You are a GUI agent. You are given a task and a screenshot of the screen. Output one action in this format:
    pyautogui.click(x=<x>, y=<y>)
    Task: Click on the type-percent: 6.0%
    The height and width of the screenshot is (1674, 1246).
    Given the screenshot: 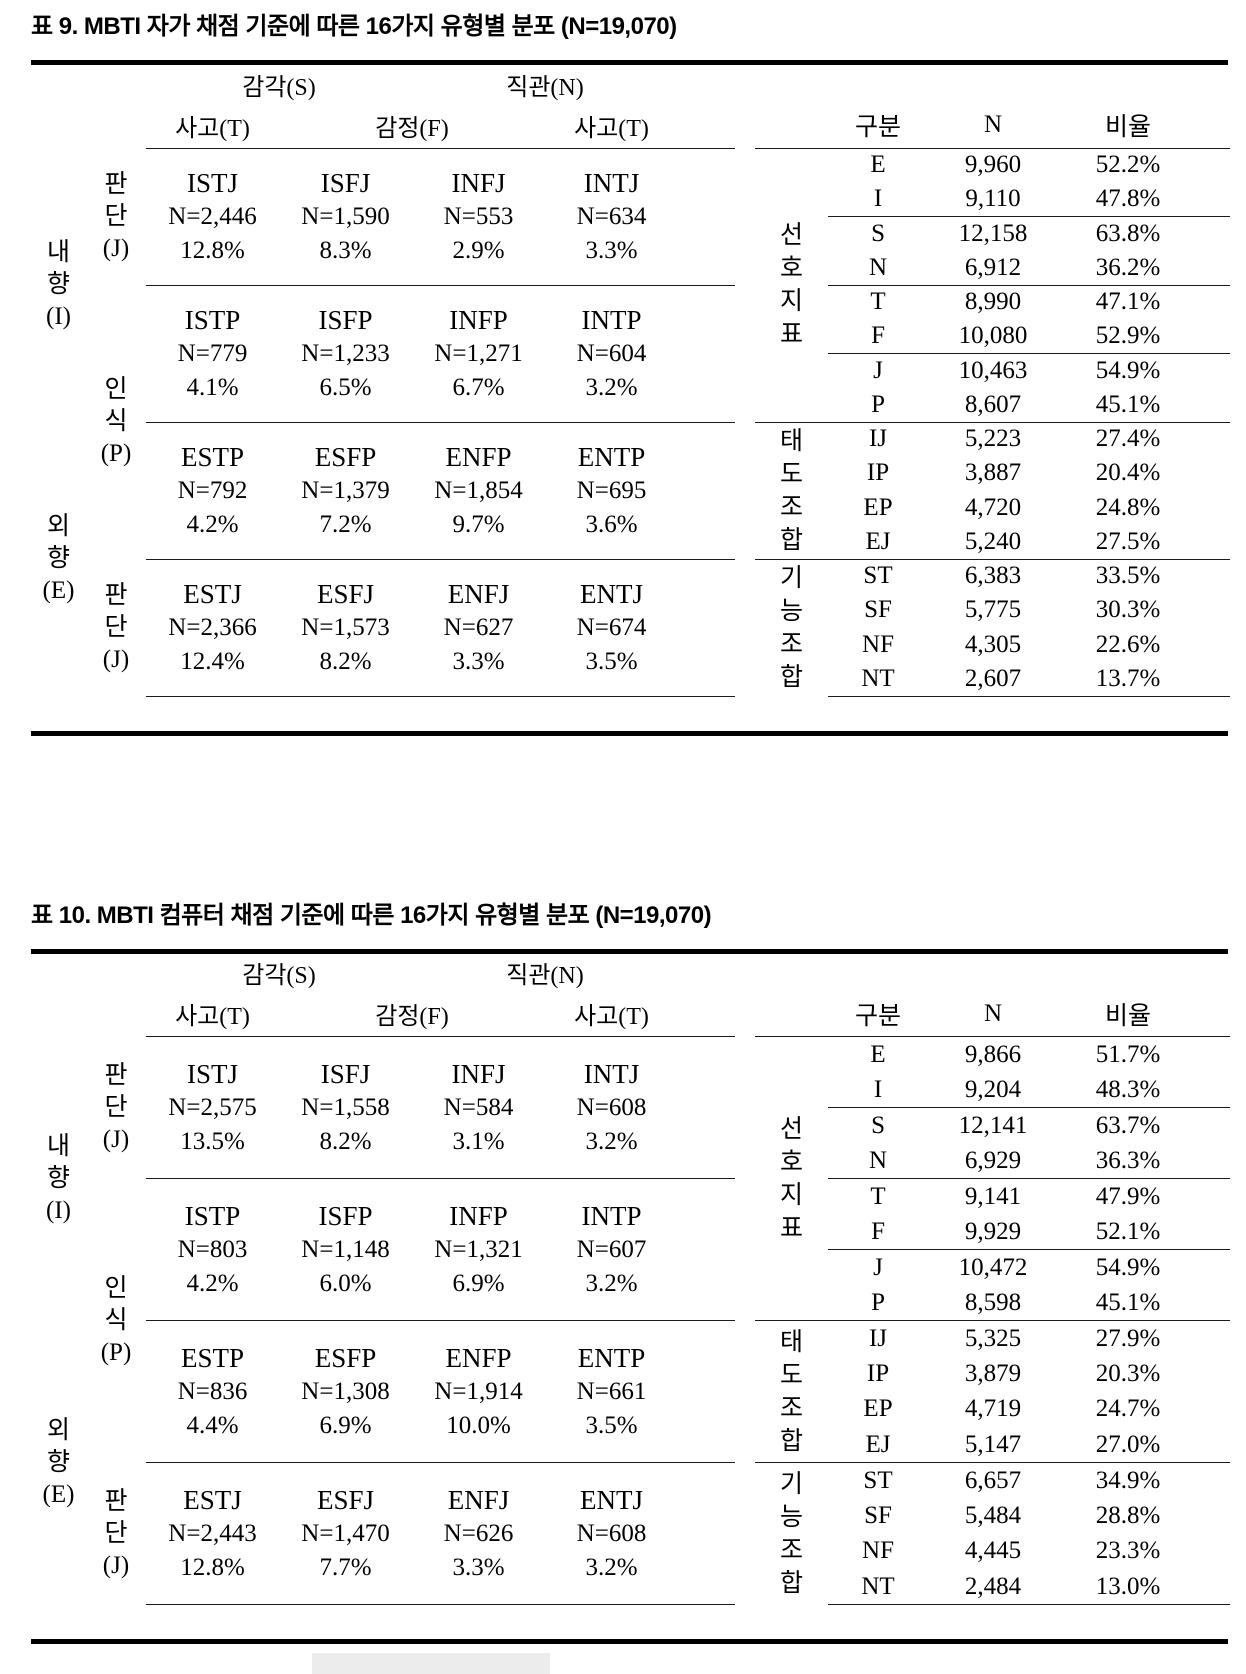 What is the action you would take?
    pyautogui.click(x=345, y=1283)
    